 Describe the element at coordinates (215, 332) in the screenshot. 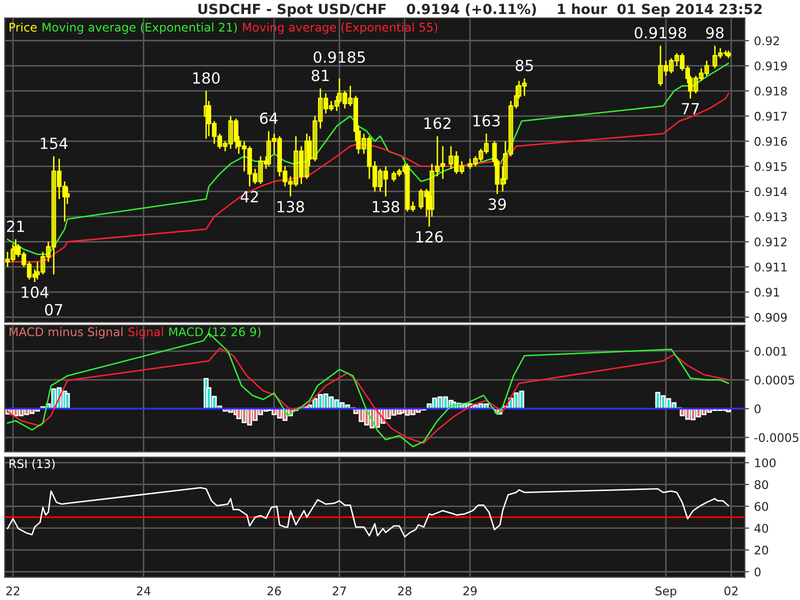

I see `series-label: MACD (12 26 9)` at that location.